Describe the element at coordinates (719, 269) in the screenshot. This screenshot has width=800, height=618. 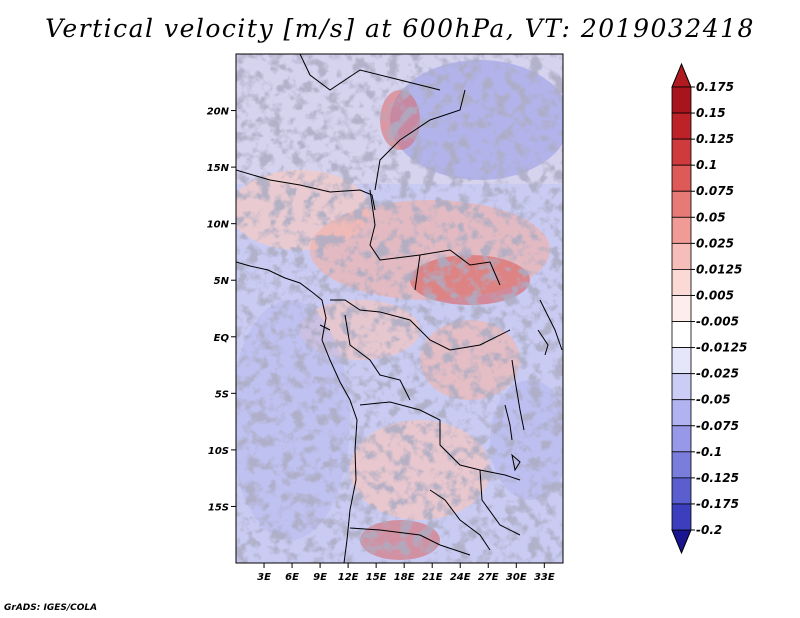
I see `colorbar-label: 0.0125` at that location.